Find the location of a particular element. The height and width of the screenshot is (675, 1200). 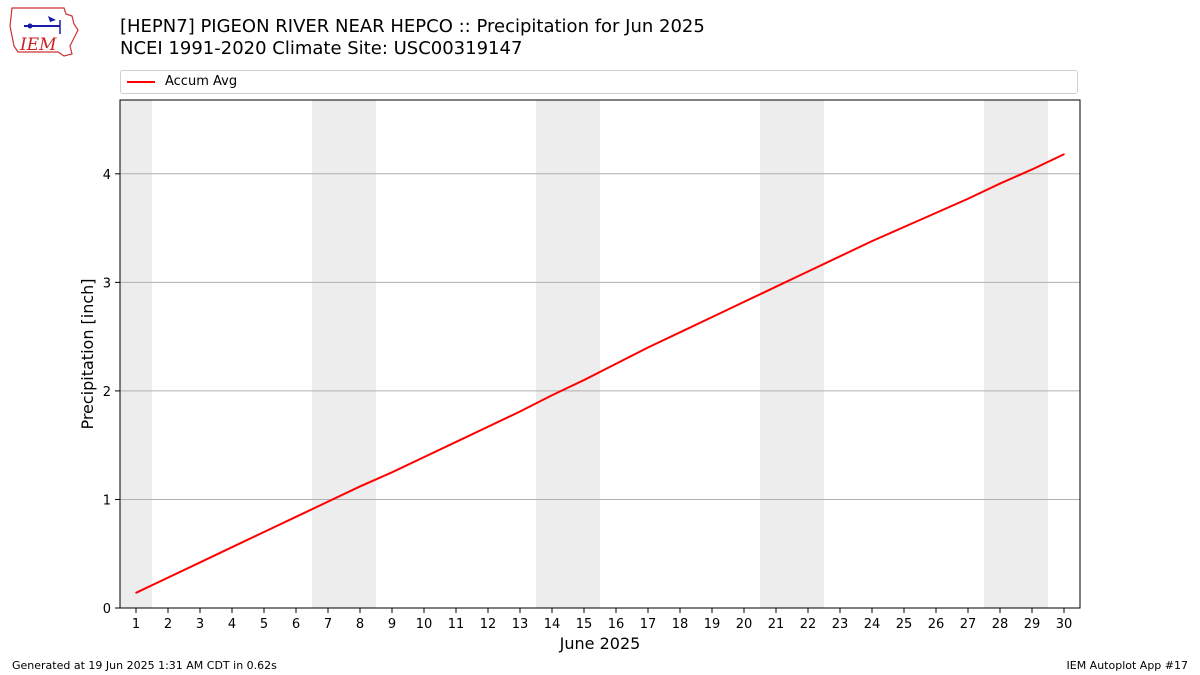

x-tick-label: 2 is located at coordinates (168, 624).